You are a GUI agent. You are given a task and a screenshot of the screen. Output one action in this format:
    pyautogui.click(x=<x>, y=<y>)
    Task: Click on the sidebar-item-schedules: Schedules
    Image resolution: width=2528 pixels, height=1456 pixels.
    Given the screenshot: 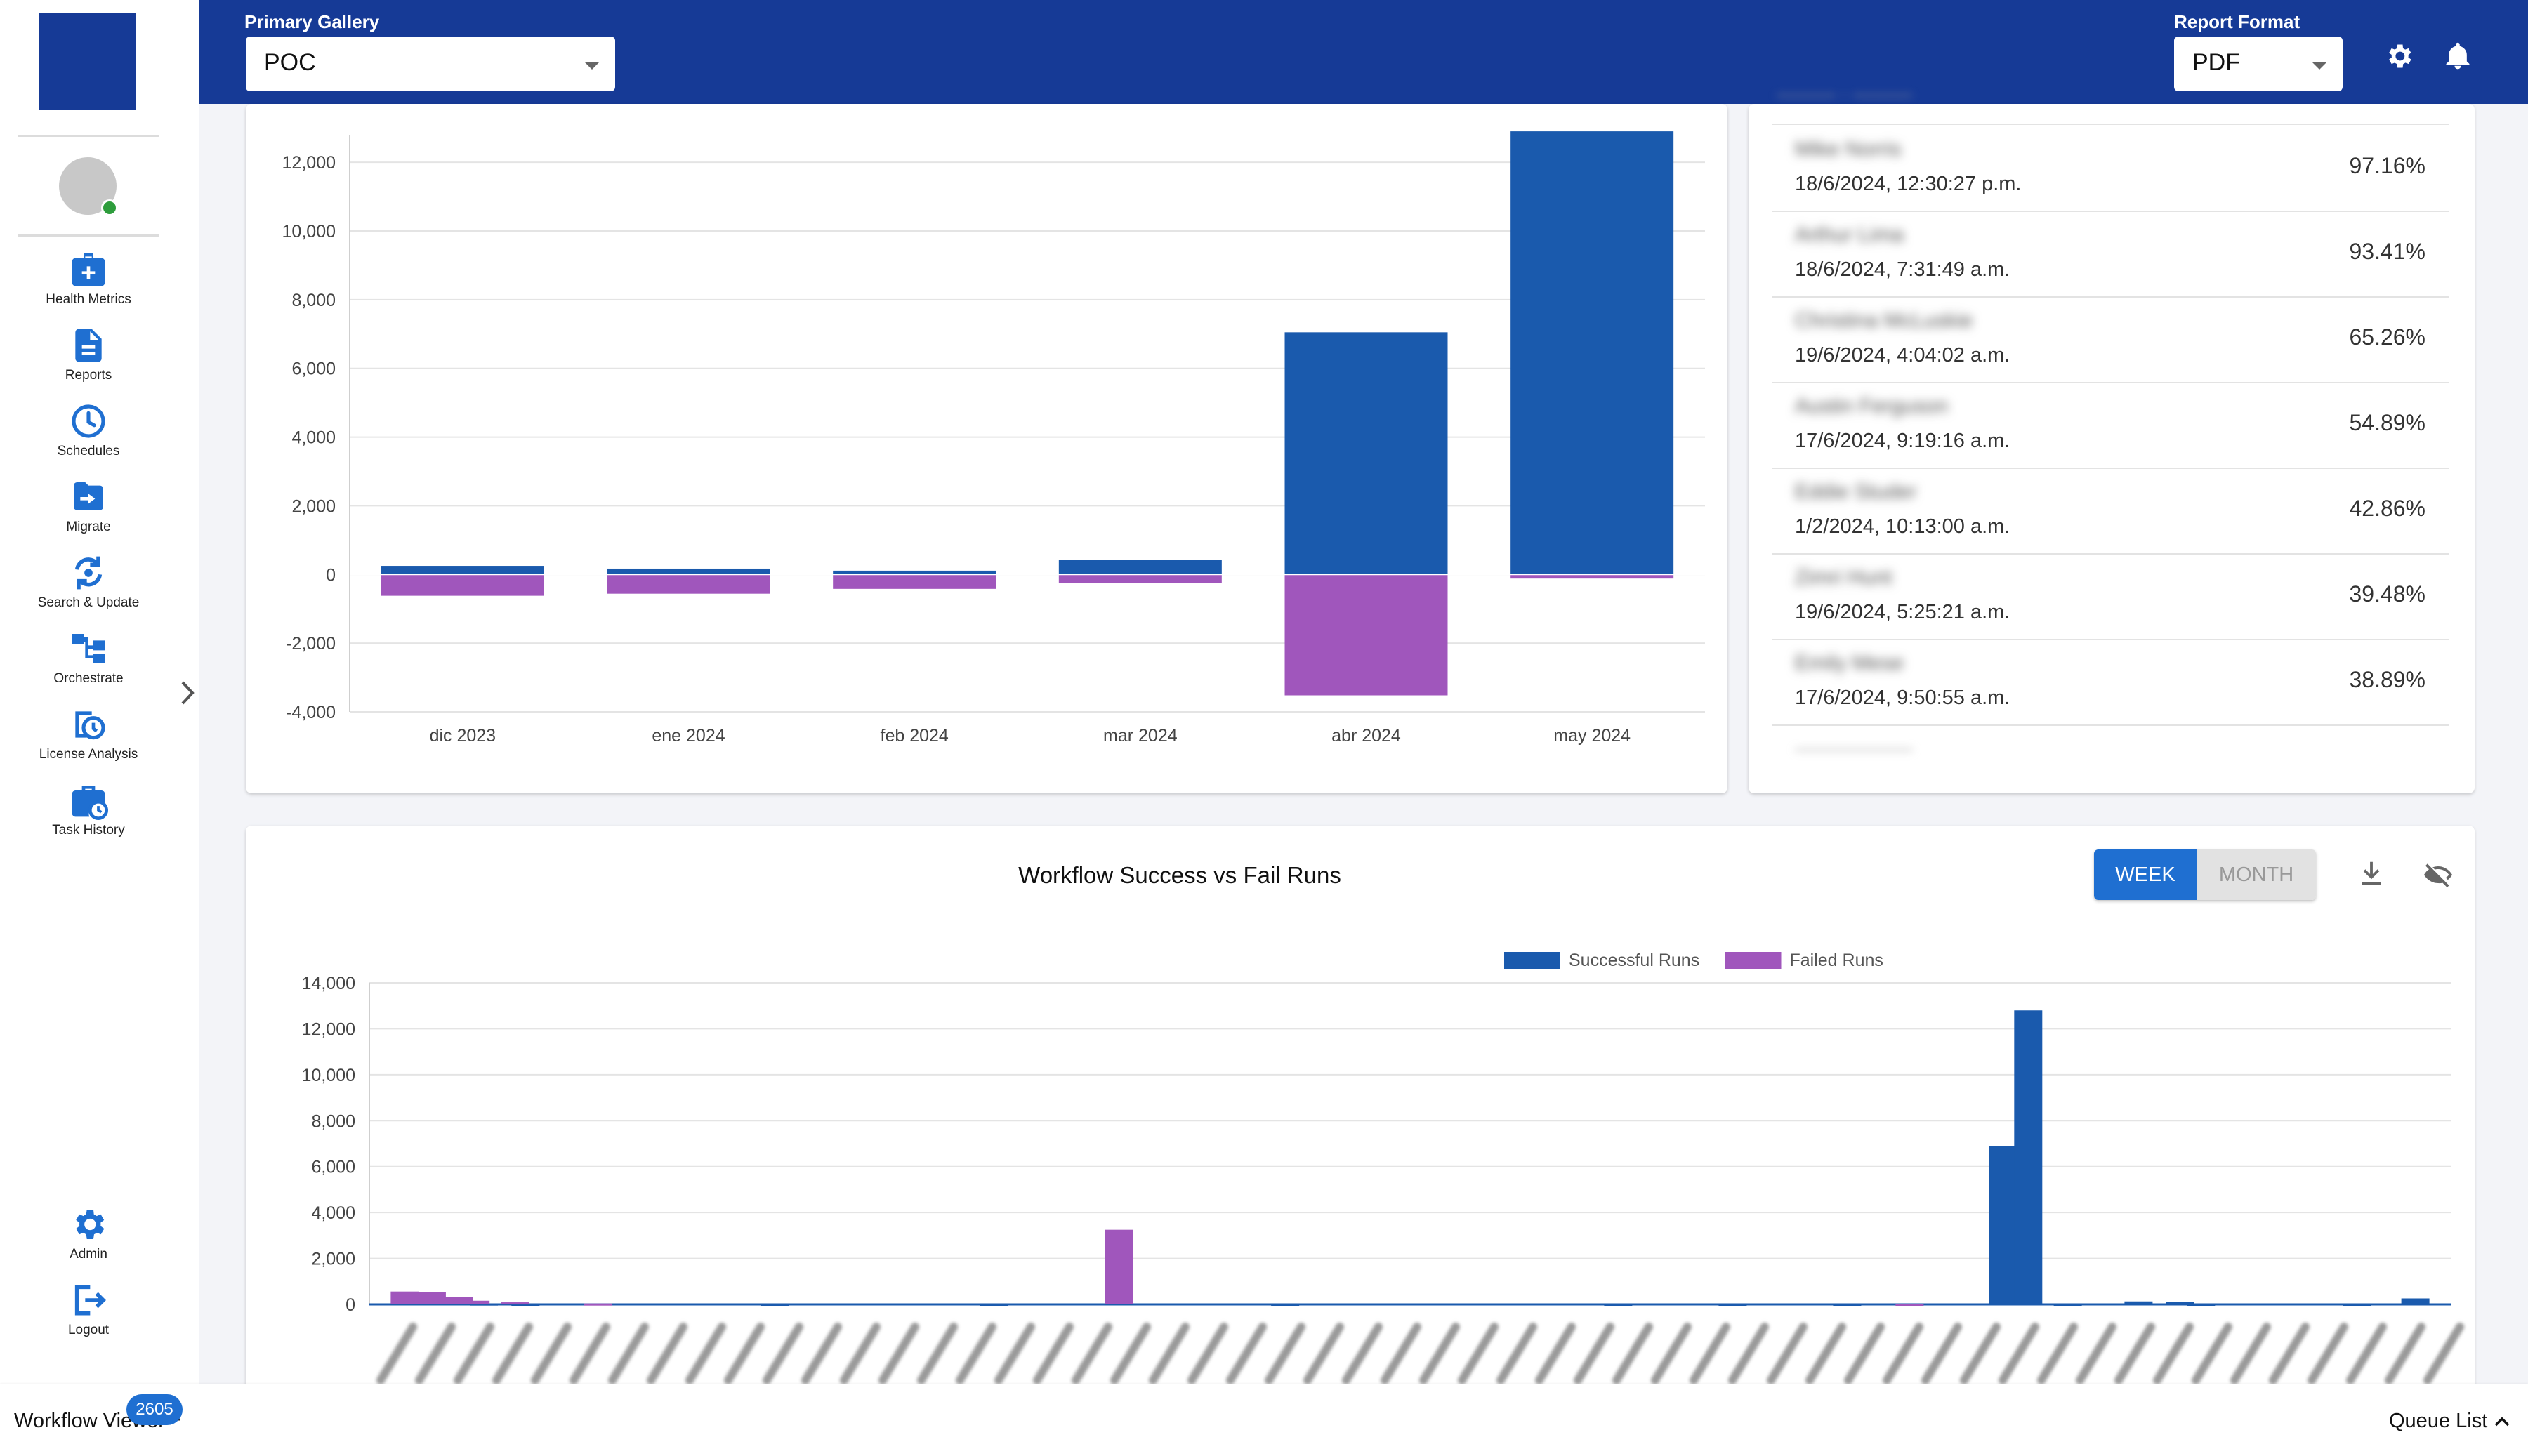 What is the action you would take?
    pyautogui.click(x=88, y=437)
    